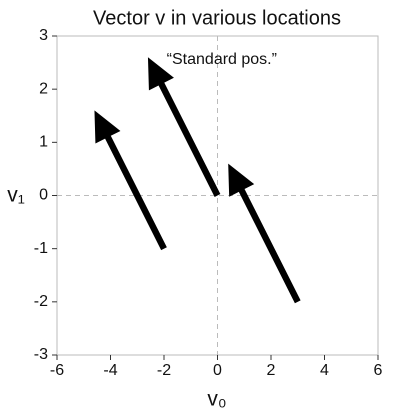 This screenshot has width=410, height=416. What do you see at coordinates (57, 370) in the screenshot?
I see `x-tick-label: -6` at bounding box center [57, 370].